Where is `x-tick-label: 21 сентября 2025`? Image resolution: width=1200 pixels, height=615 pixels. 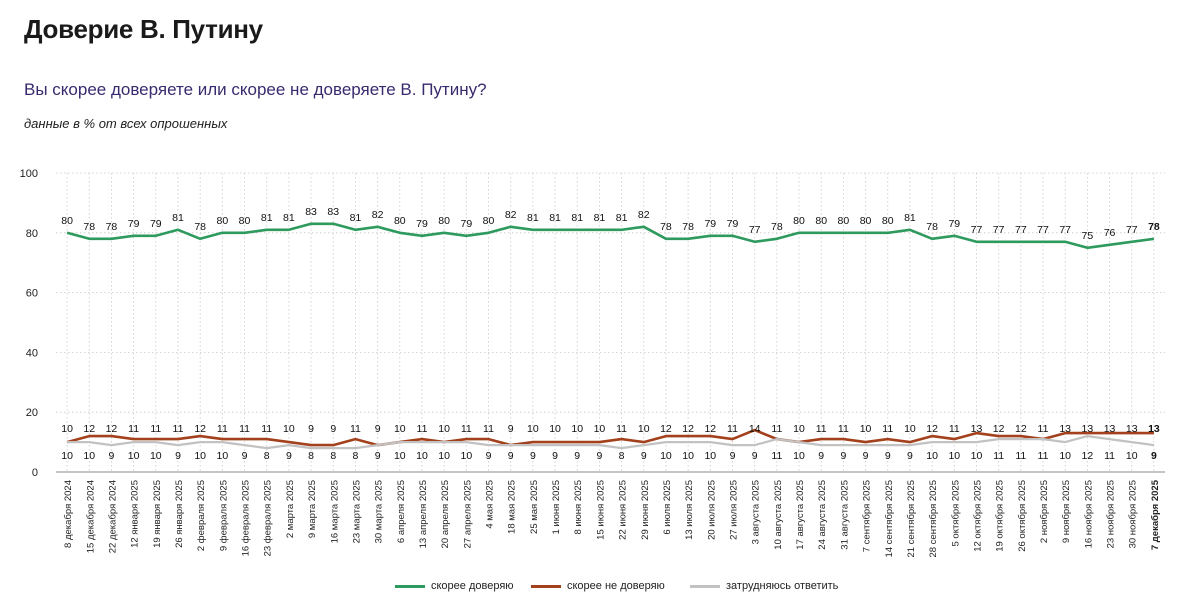
x-tick-label: 21 сентября 2025 is located at coordinates (911, 519).